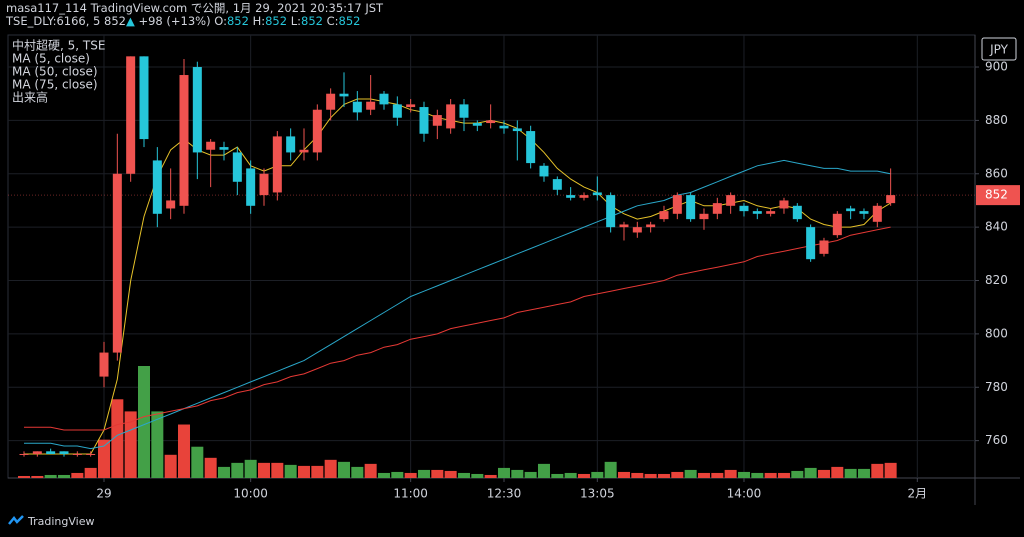  I want to click on brand: TradingView, so click(61, 521).